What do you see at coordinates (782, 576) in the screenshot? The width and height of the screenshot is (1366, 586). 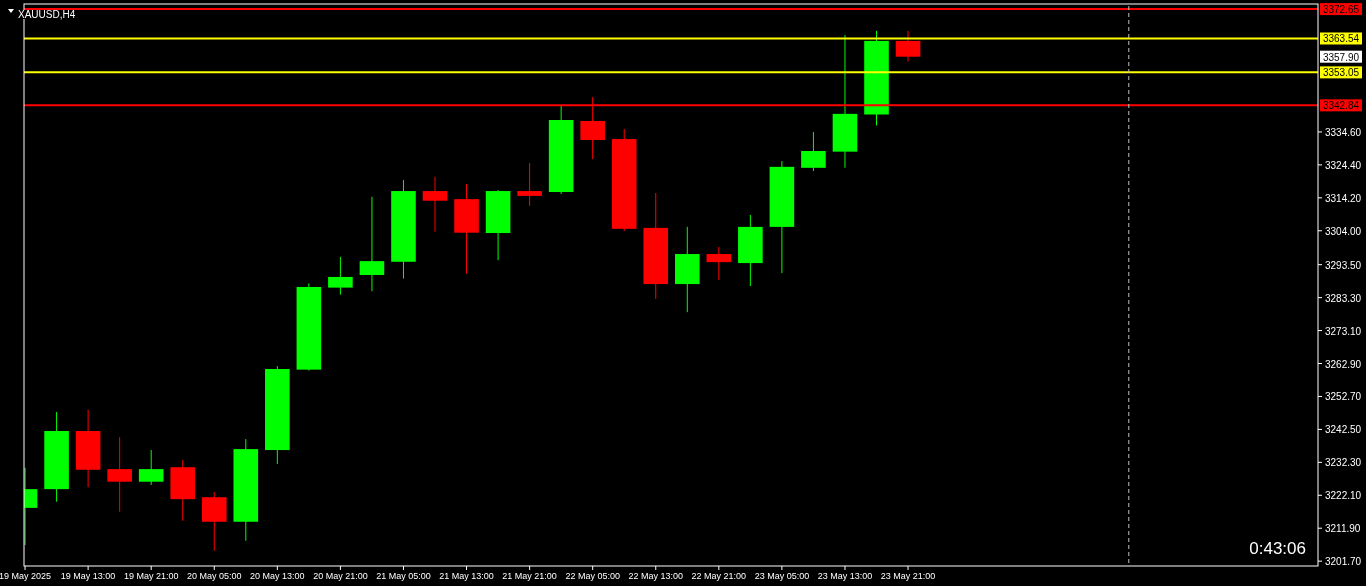 I see `x-tick-label: 23 May 05:00` at bounding box center [782, 576].